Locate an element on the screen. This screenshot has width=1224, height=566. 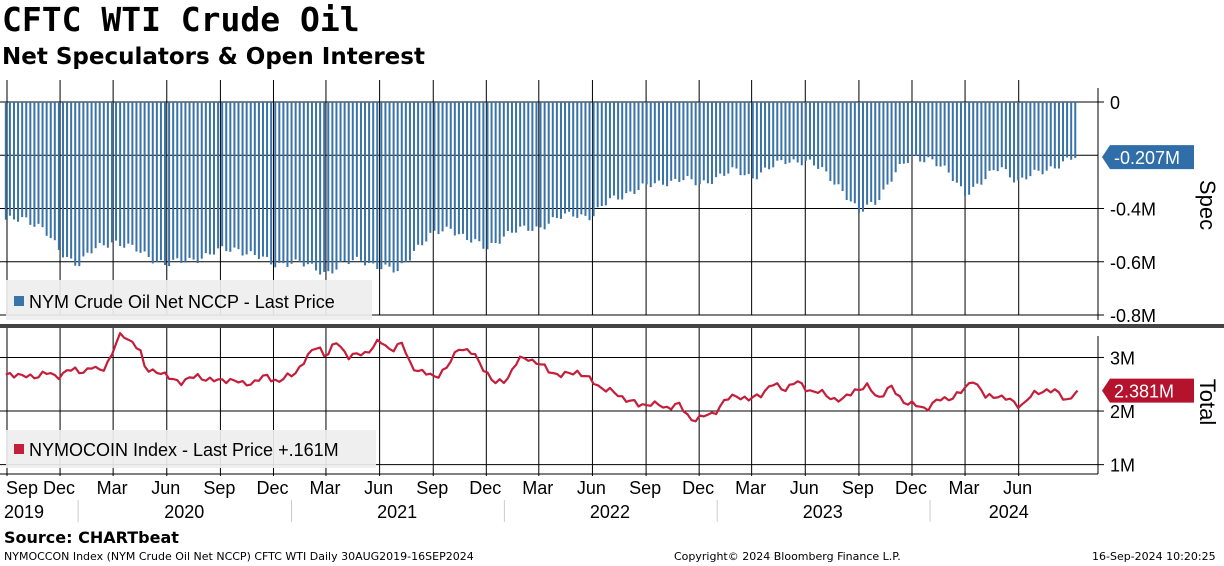
spec-ytick-label: -0.8M is located at coordinates (1133, 316).